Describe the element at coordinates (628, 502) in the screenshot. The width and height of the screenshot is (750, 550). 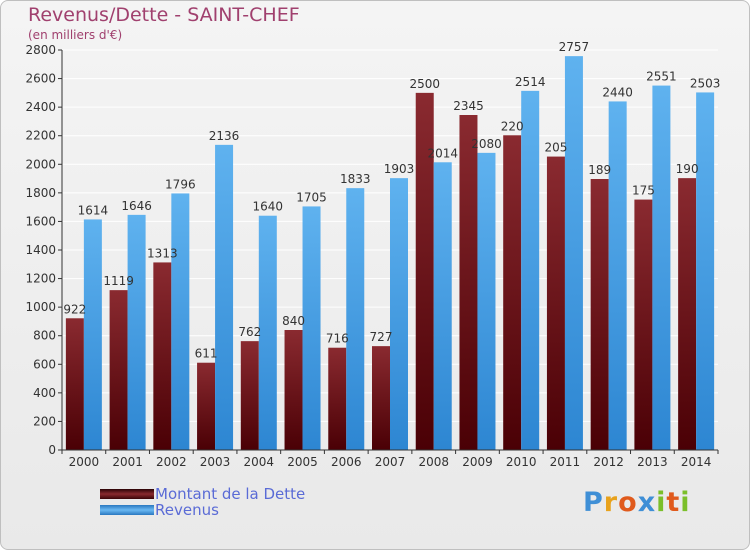
I see `logo-letter: o` at that location.